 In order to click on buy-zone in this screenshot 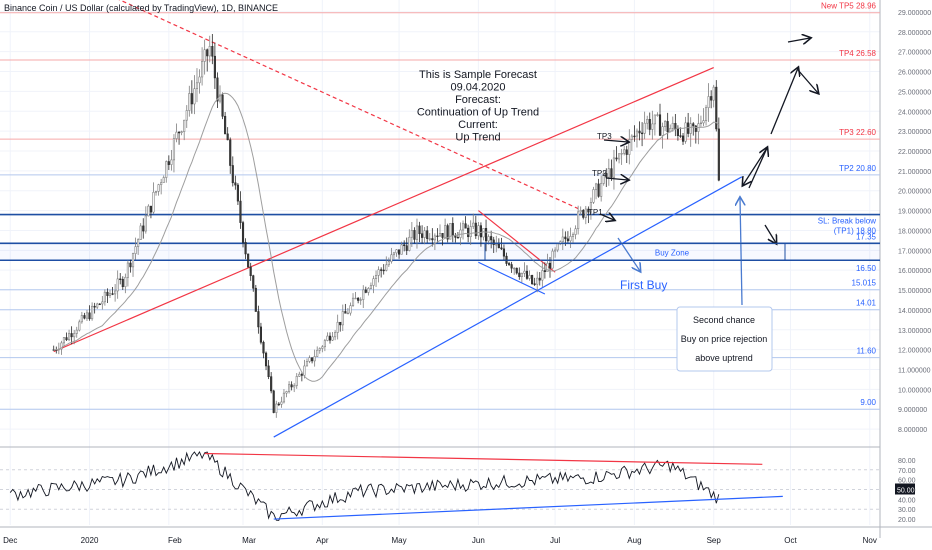, I will do `click(440, 252)`.